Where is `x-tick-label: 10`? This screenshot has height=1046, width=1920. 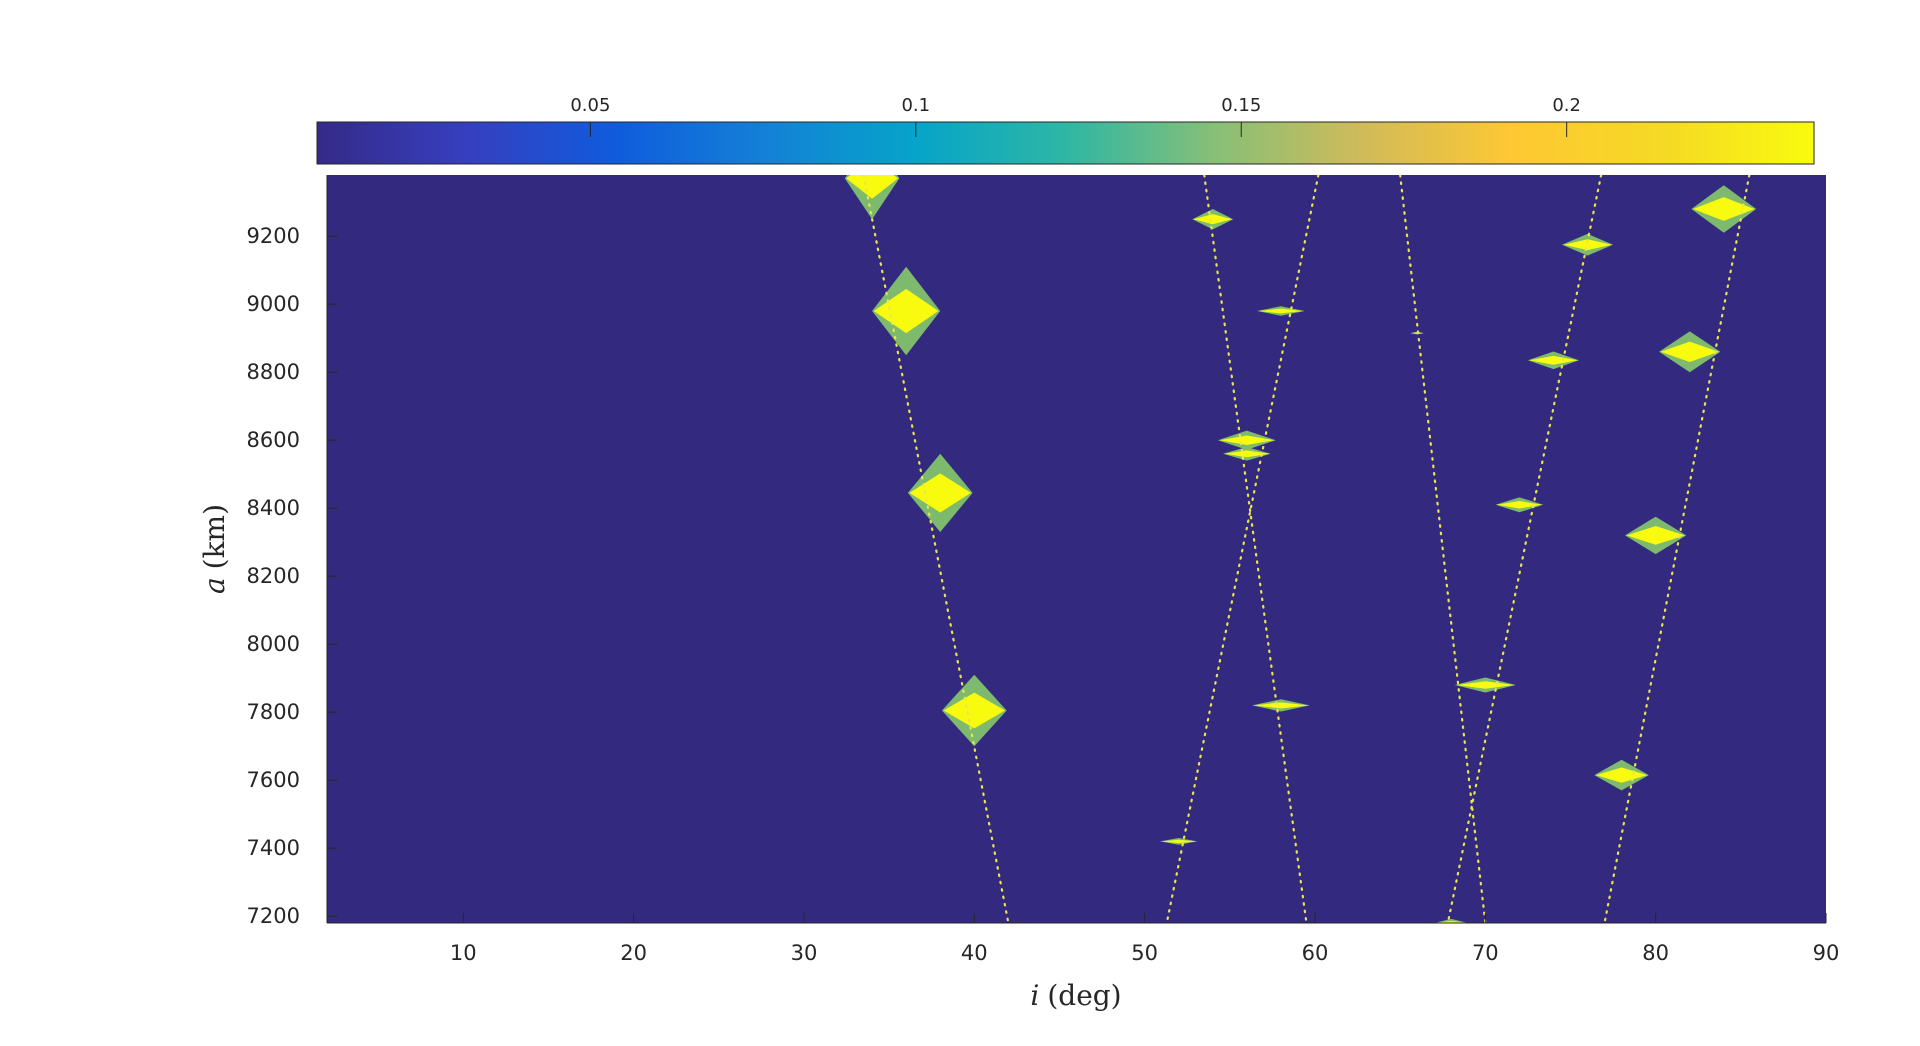 x-tick-label: 10 is located at coordinates (463, 953).